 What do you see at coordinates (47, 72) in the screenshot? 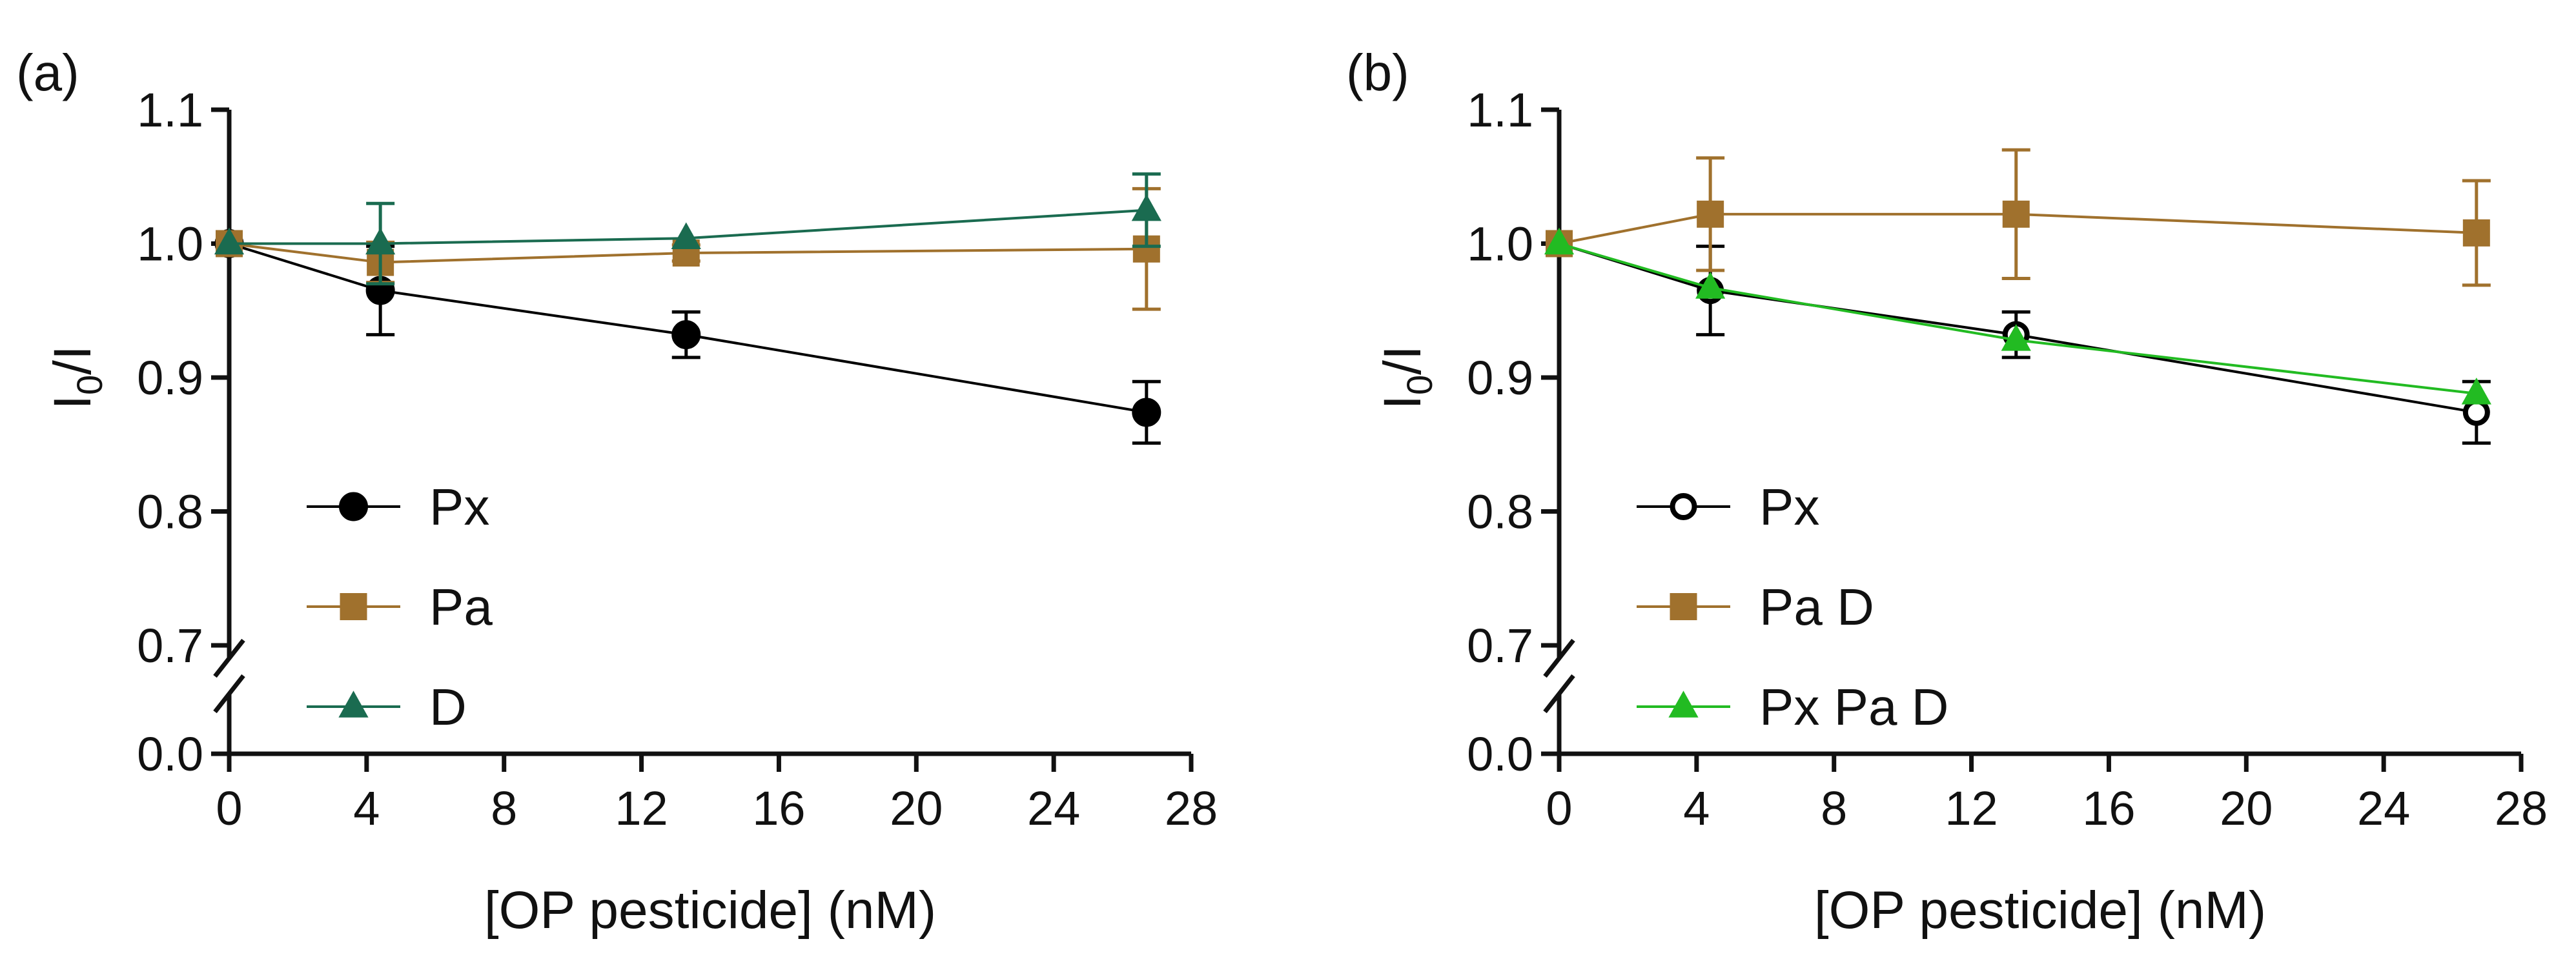
I see `panel-label: (a)` at bounding box center [47, 72].